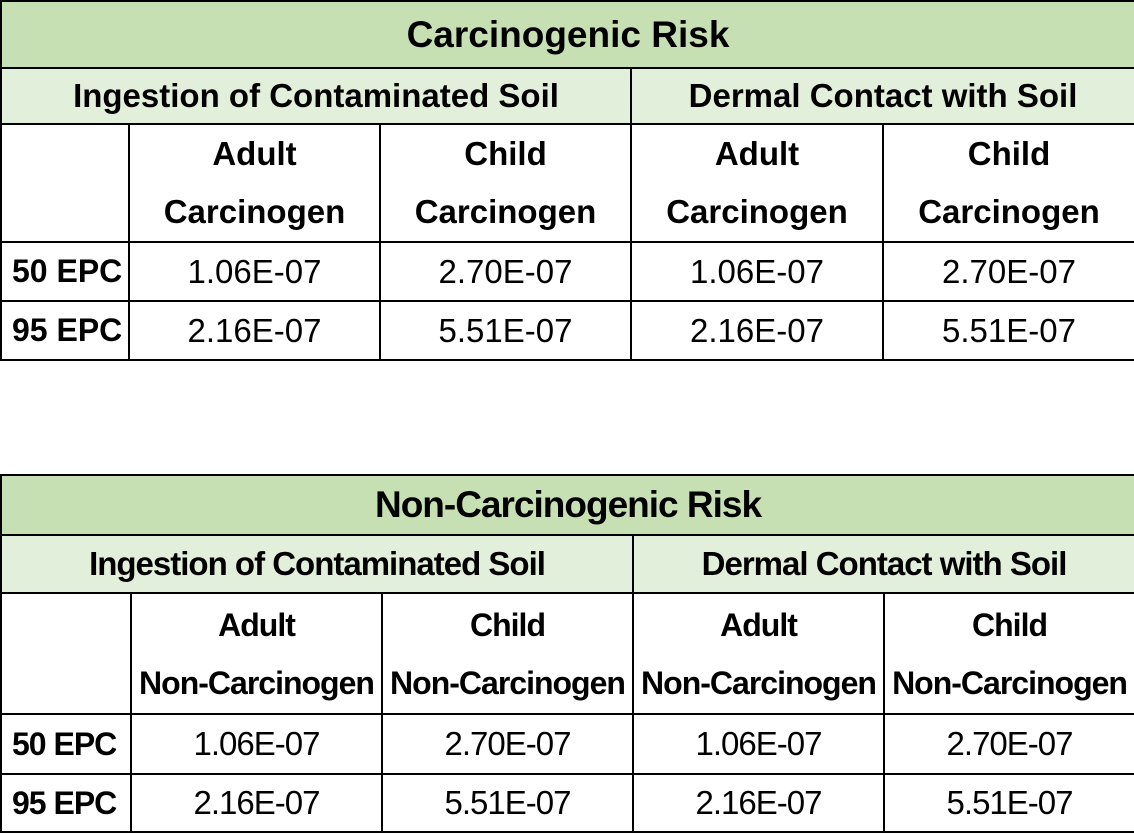  What do you see at coordinates (254, 183) in the screenshot?
I see `column-header-adult-ingestion: Adult Carcinogen` at bounding box center [254, 183].